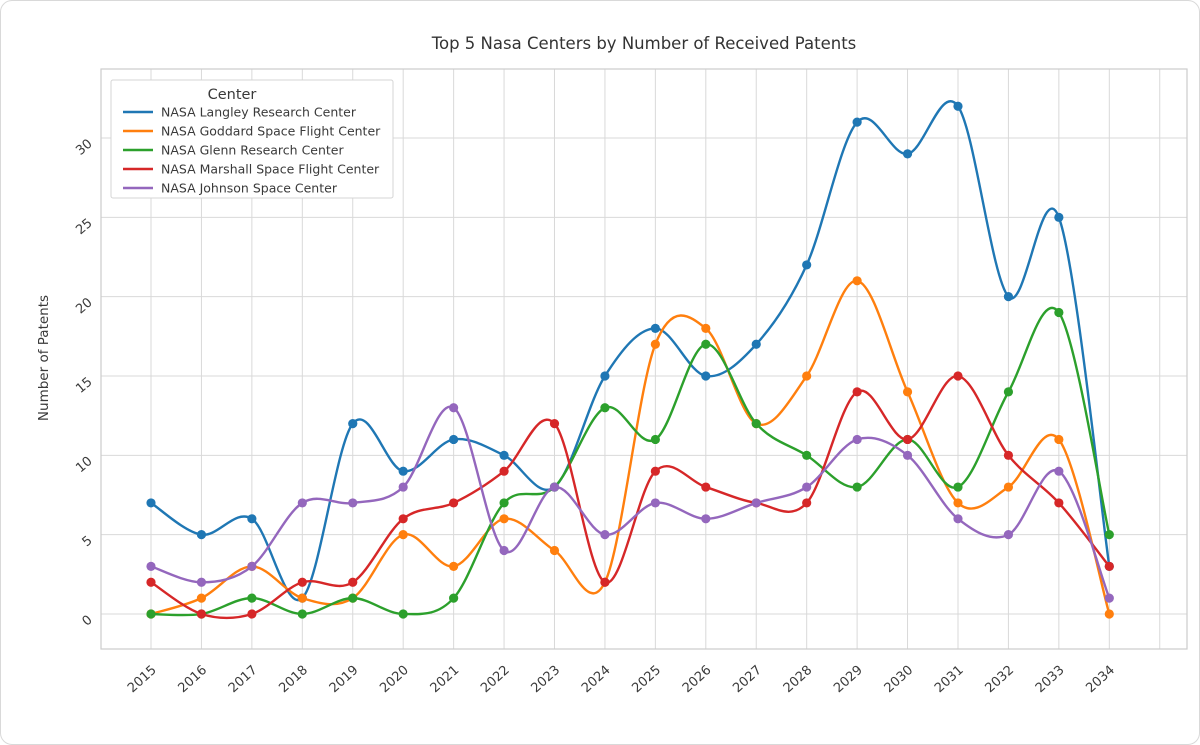  What do you see at coordinates (84, 227) in the screenshot?
I see `y-tick-label: 25` at bounding box center [84, 227].